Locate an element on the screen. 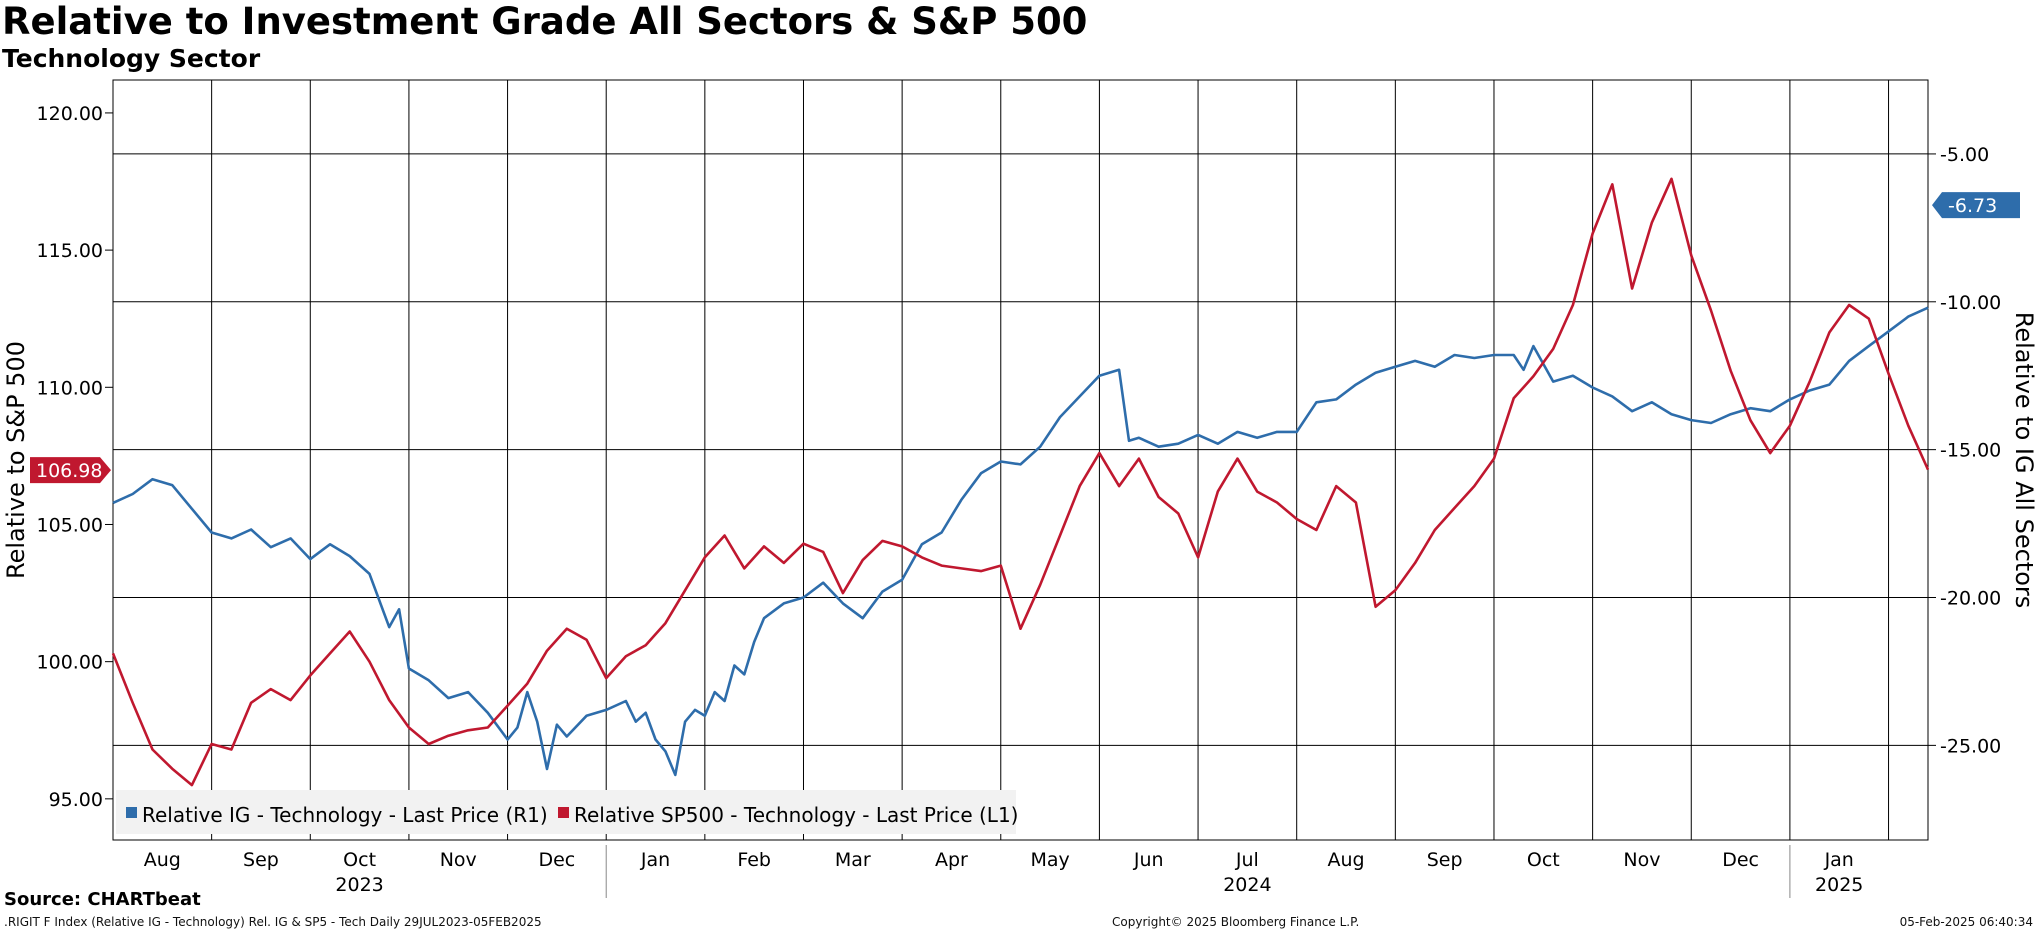 Image resolution: width=2041 pixels, height=932 pixels. last-value-red: 106.98 is located at coordinates (69, 471).